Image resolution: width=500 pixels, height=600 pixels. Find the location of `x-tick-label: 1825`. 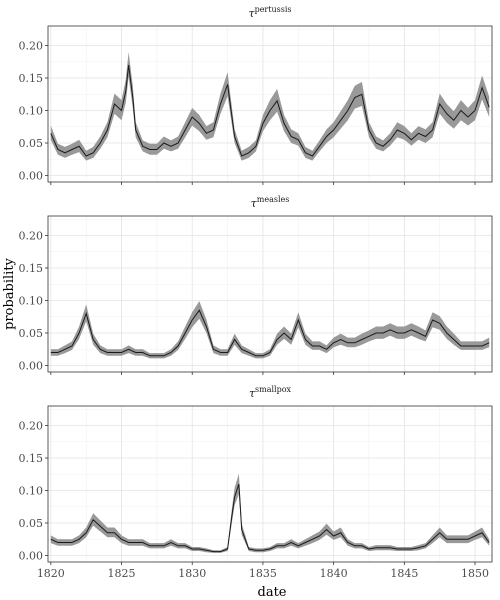

x-tick-label: 1825 is located at coordinates (122, 573).